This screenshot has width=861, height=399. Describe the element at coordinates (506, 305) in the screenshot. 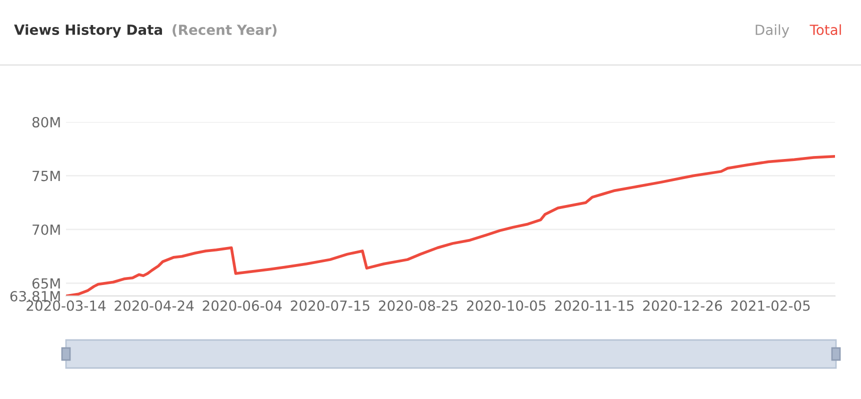

I see `x-tick-label: 2020-10-05` at that location.